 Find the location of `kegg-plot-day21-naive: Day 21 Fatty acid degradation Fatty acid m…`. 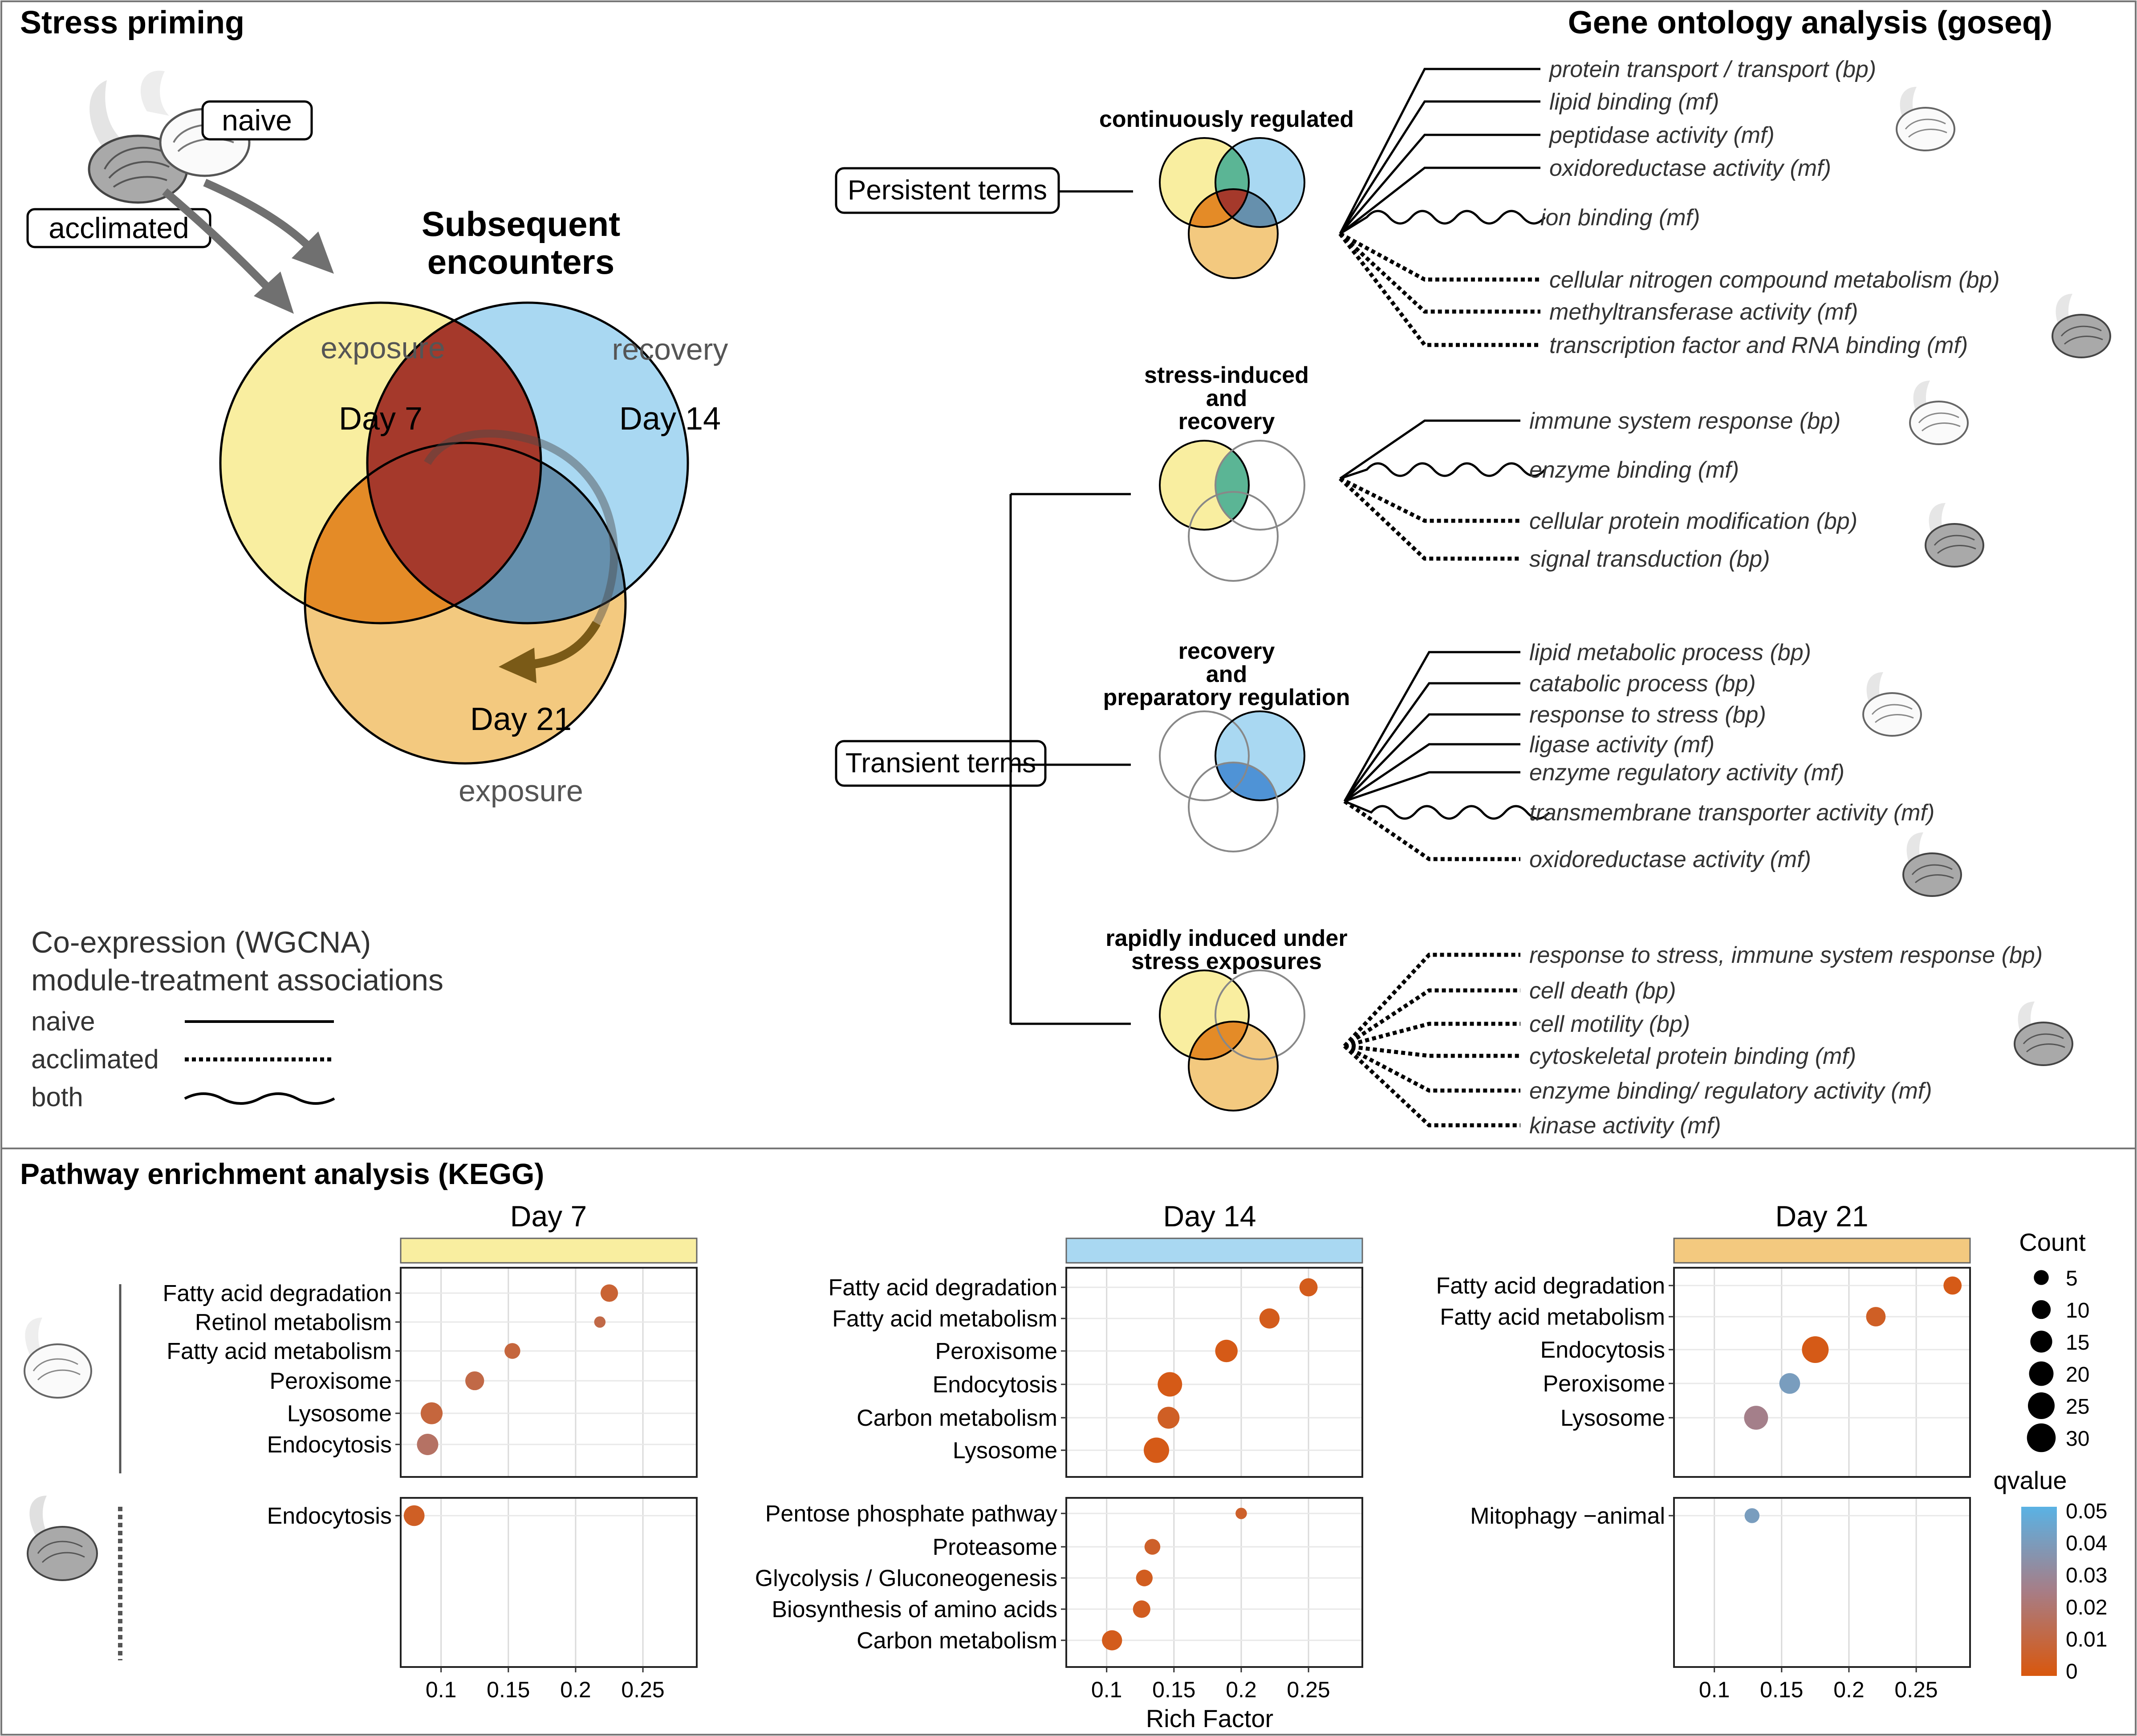

kegg-plot-day21-naive: Day 21 Fatty acid degradation Fatty acid m… is located at coordinates (1703, 1339).